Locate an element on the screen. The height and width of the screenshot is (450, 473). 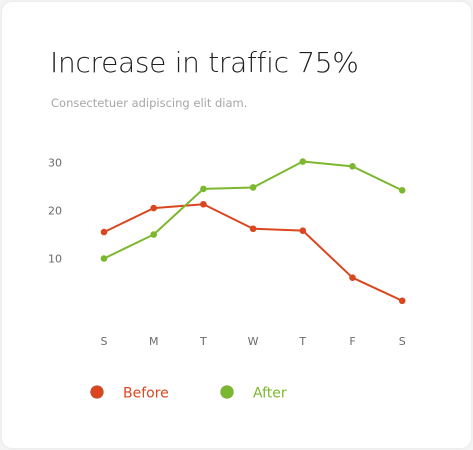
legend-label-after: After is located at coordinates (270, 394).